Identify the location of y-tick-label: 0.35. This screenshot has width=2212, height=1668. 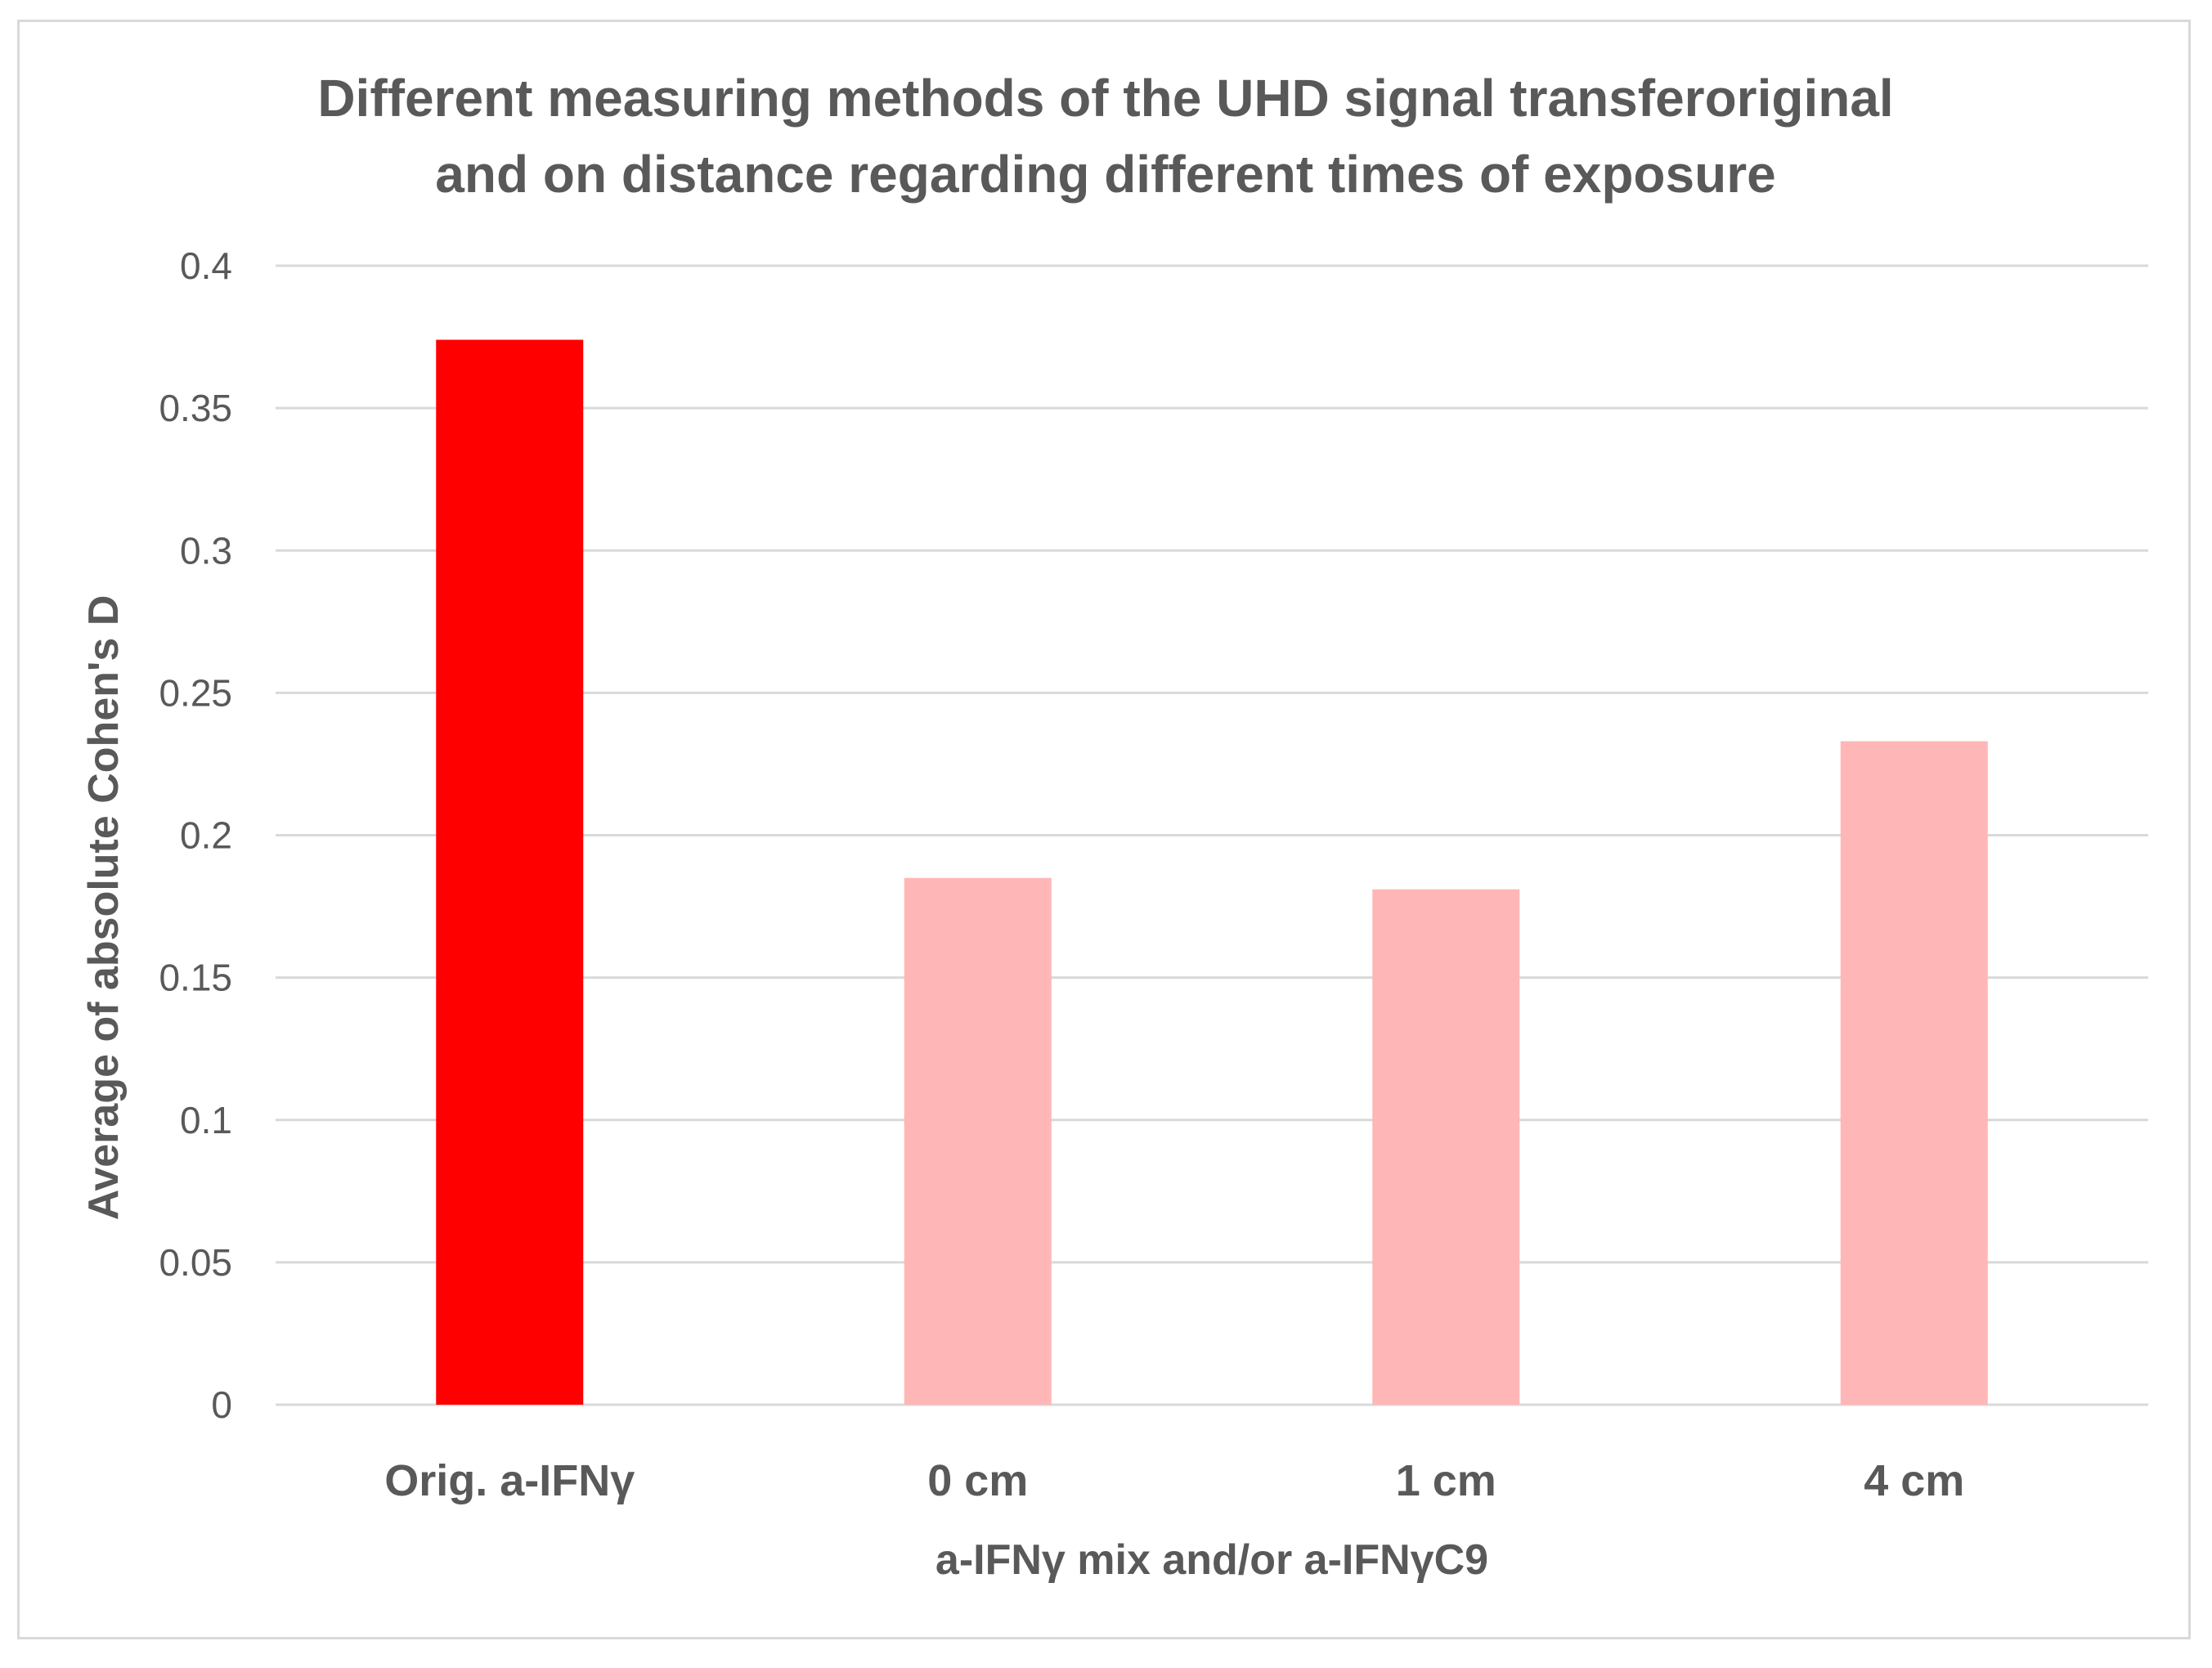
(195, 408).